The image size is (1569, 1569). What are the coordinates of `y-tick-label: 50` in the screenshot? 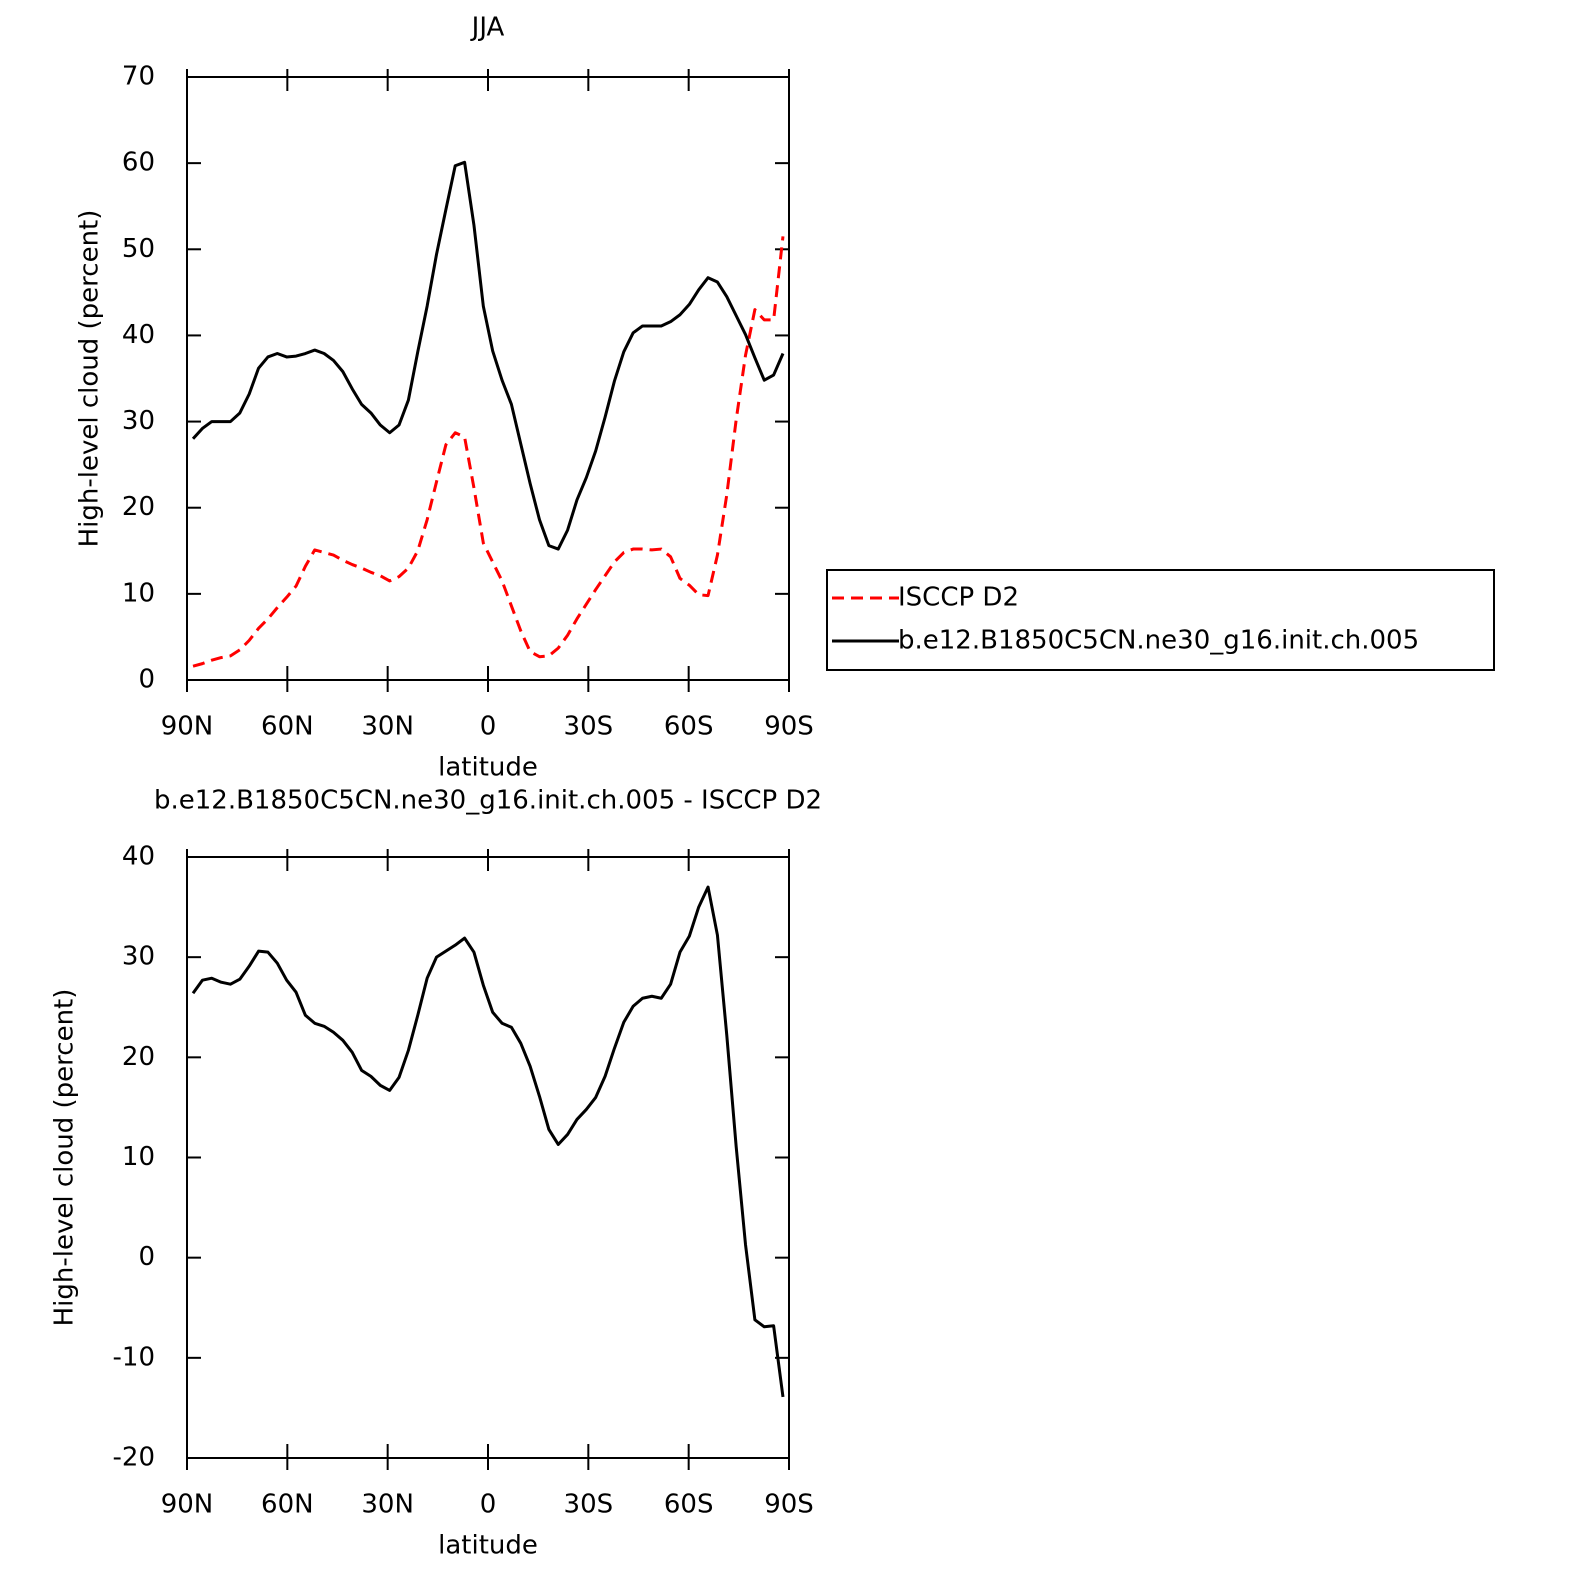 It's located at (138, 249).